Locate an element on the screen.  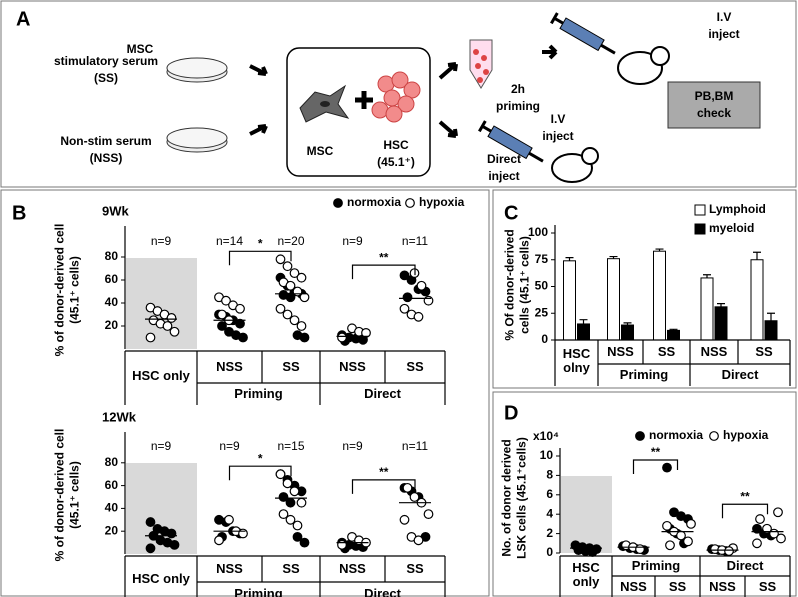
msc-nucleus is located at coordinates (325, 104).